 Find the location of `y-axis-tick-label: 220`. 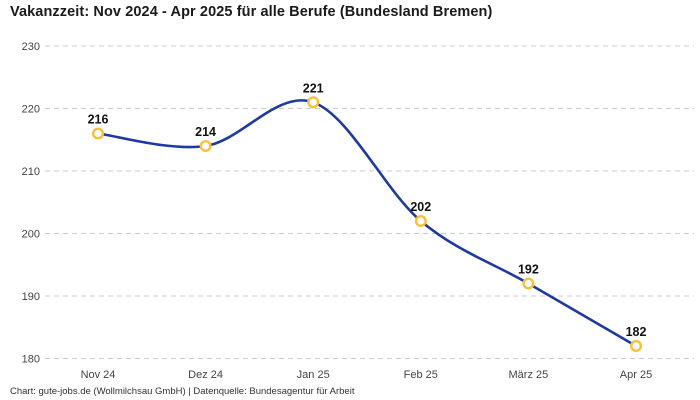

y-axis-tick-label: 220 is located at coordinates (31, 110).